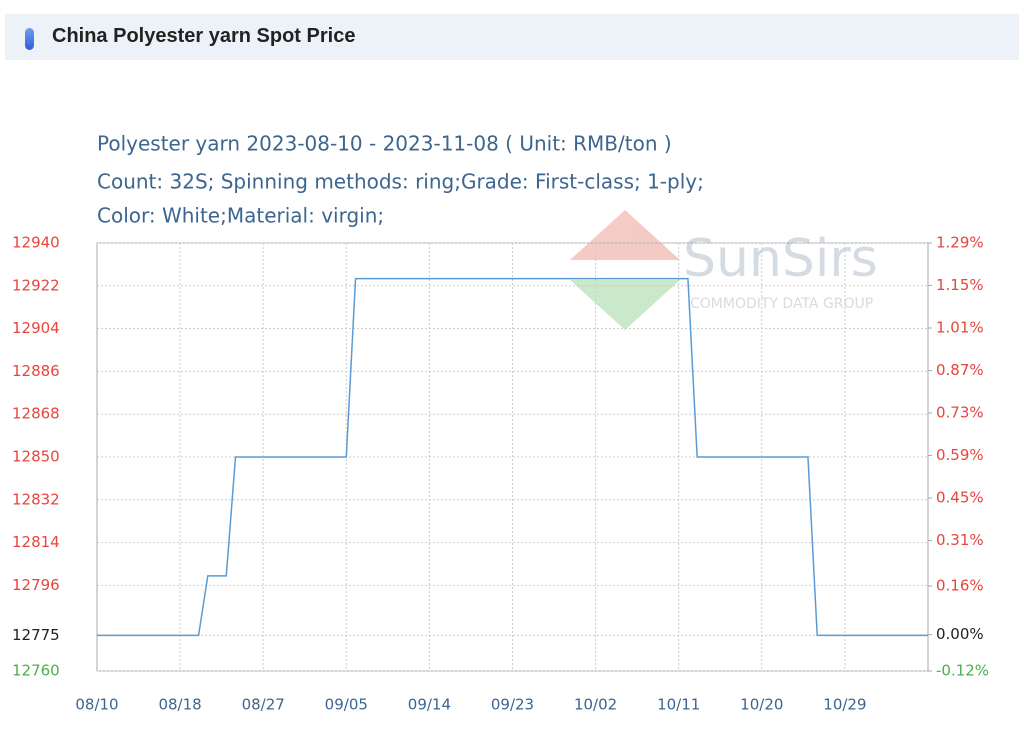 The width and height of the screenshot is (1024, 734). Describe the element at coordinates (36, 243) in the screenshot. I see `y-tick-label: 12940` at that location.